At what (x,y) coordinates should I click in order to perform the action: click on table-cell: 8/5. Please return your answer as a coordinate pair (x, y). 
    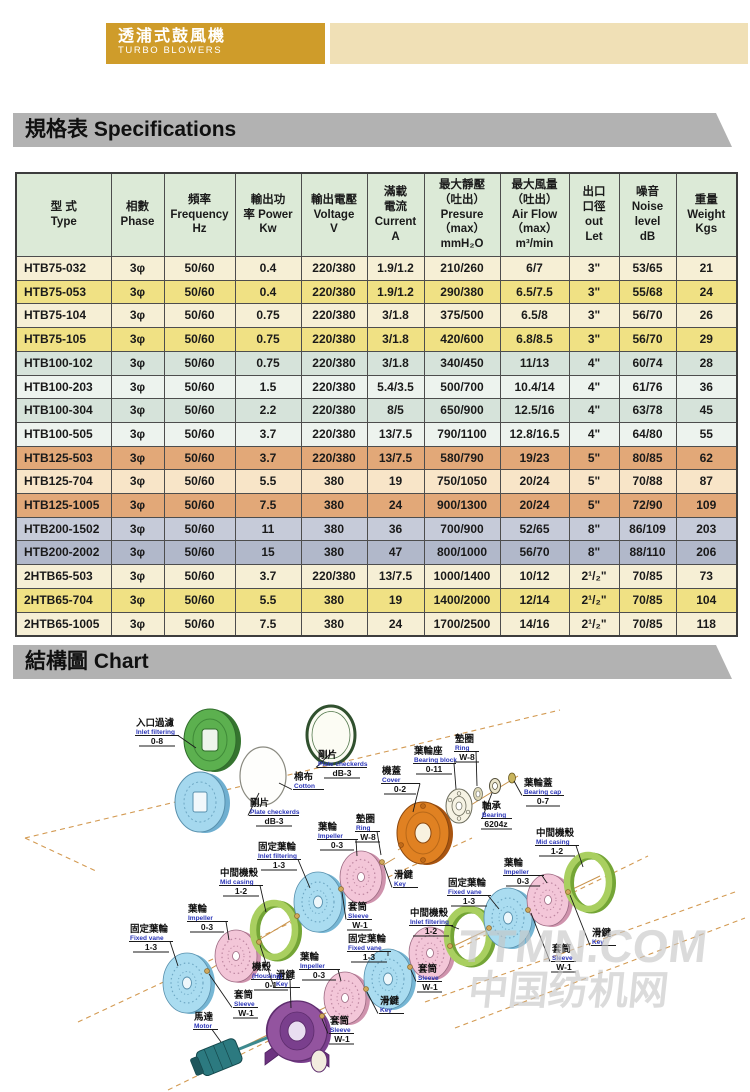
    Looking at the image, I should click on (395, 410).